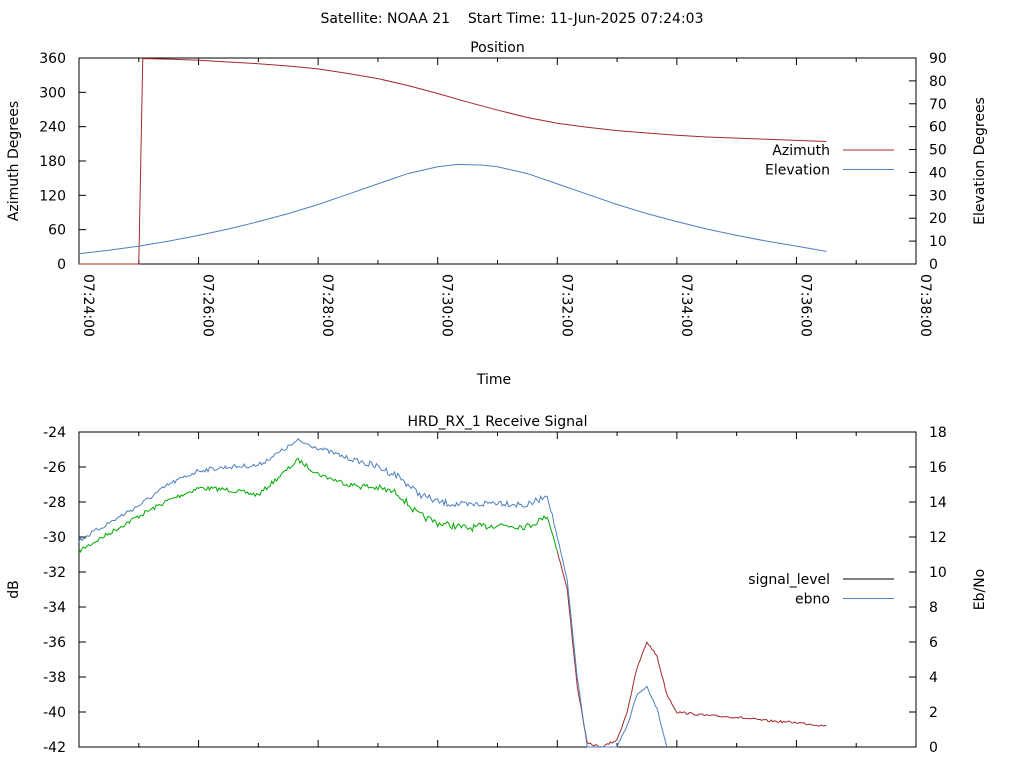  Describe the element at coordinates (52, 196) in the screenshot. I see `y-tick-label: 120` at that location.